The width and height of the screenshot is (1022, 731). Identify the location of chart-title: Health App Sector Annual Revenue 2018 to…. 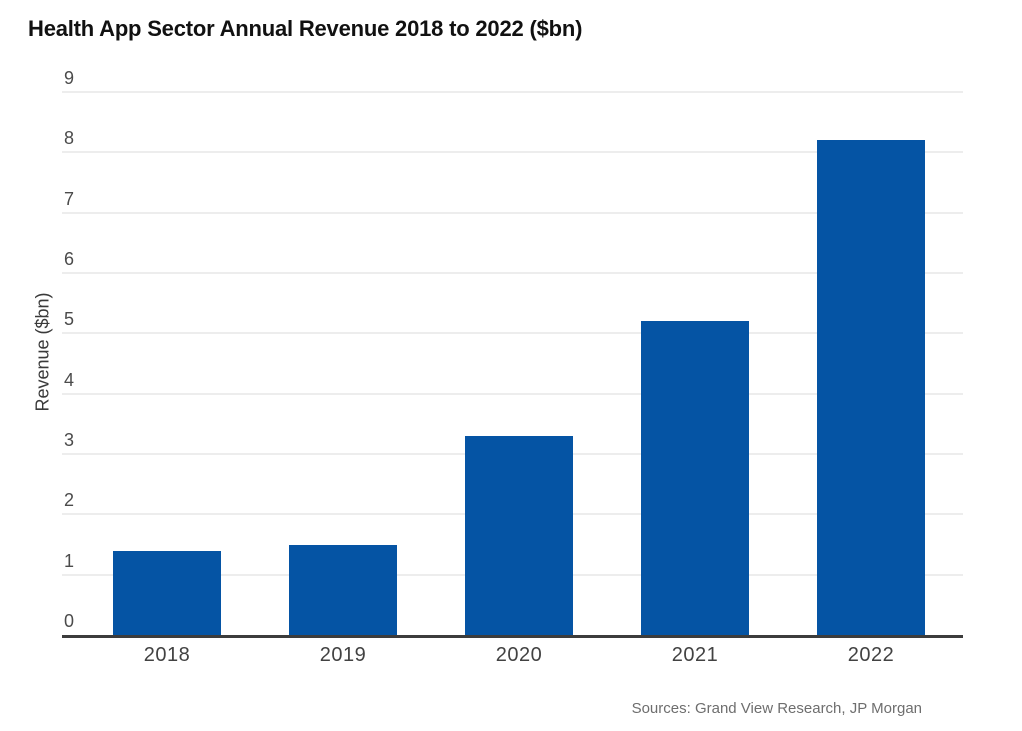
(305, 28).